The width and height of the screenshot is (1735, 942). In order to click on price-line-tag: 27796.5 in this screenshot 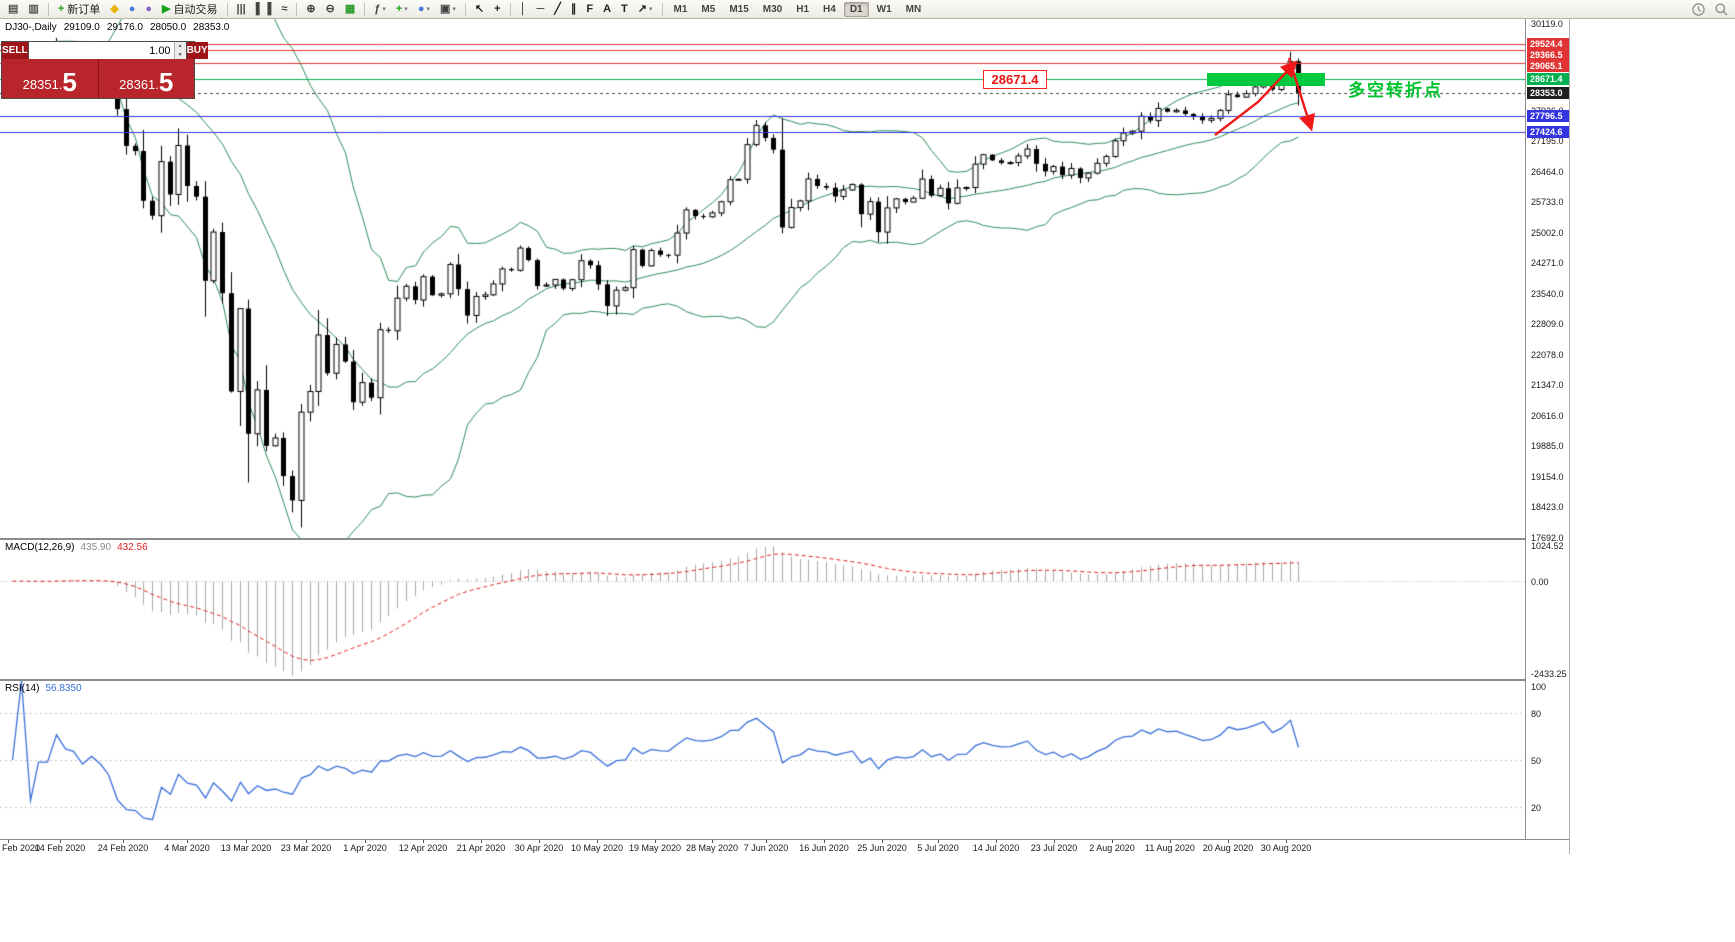, I will do `click(1548, 115)`.